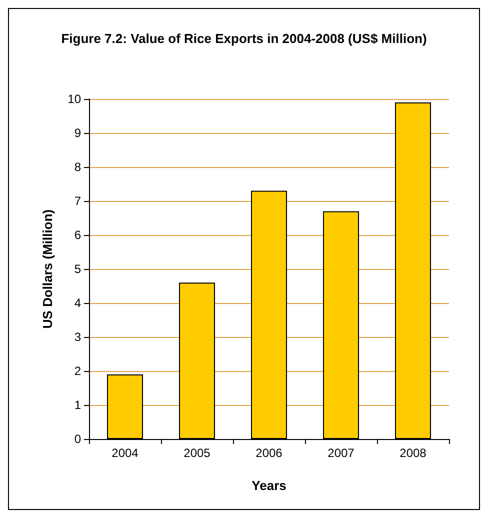 The width and height of the screenshot is (489, 522). I want to click on y-tick-label: 4, so click(78, 303).